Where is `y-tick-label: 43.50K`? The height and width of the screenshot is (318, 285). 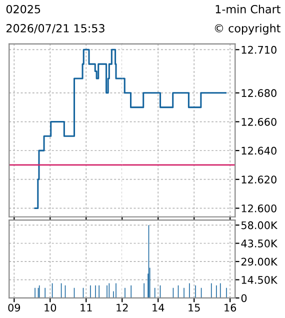 y-tick-label: 43.50K is located at coordinates (259, 244).